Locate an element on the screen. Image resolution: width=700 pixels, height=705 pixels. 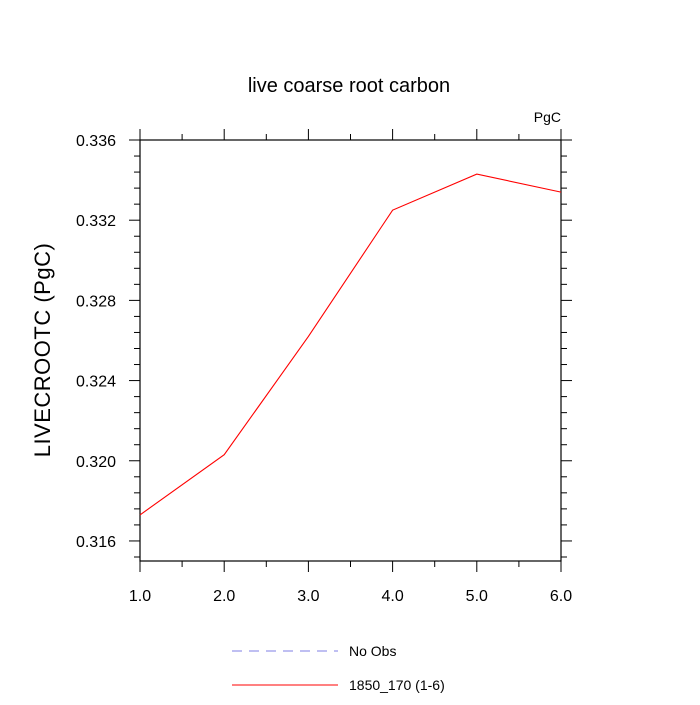
x-tick-label: 6.0 is located at coordinates (561, 596).